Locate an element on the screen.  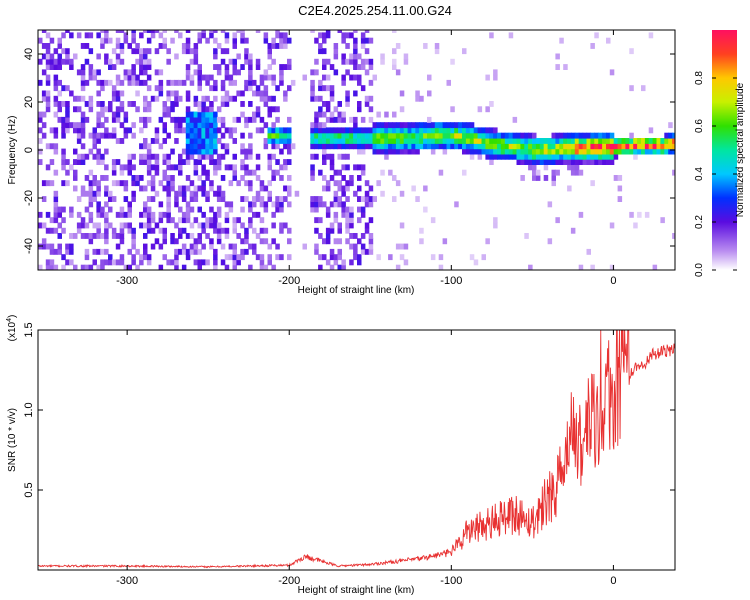
y-tick-label: 0.5 is located at coordinates (29, 489).